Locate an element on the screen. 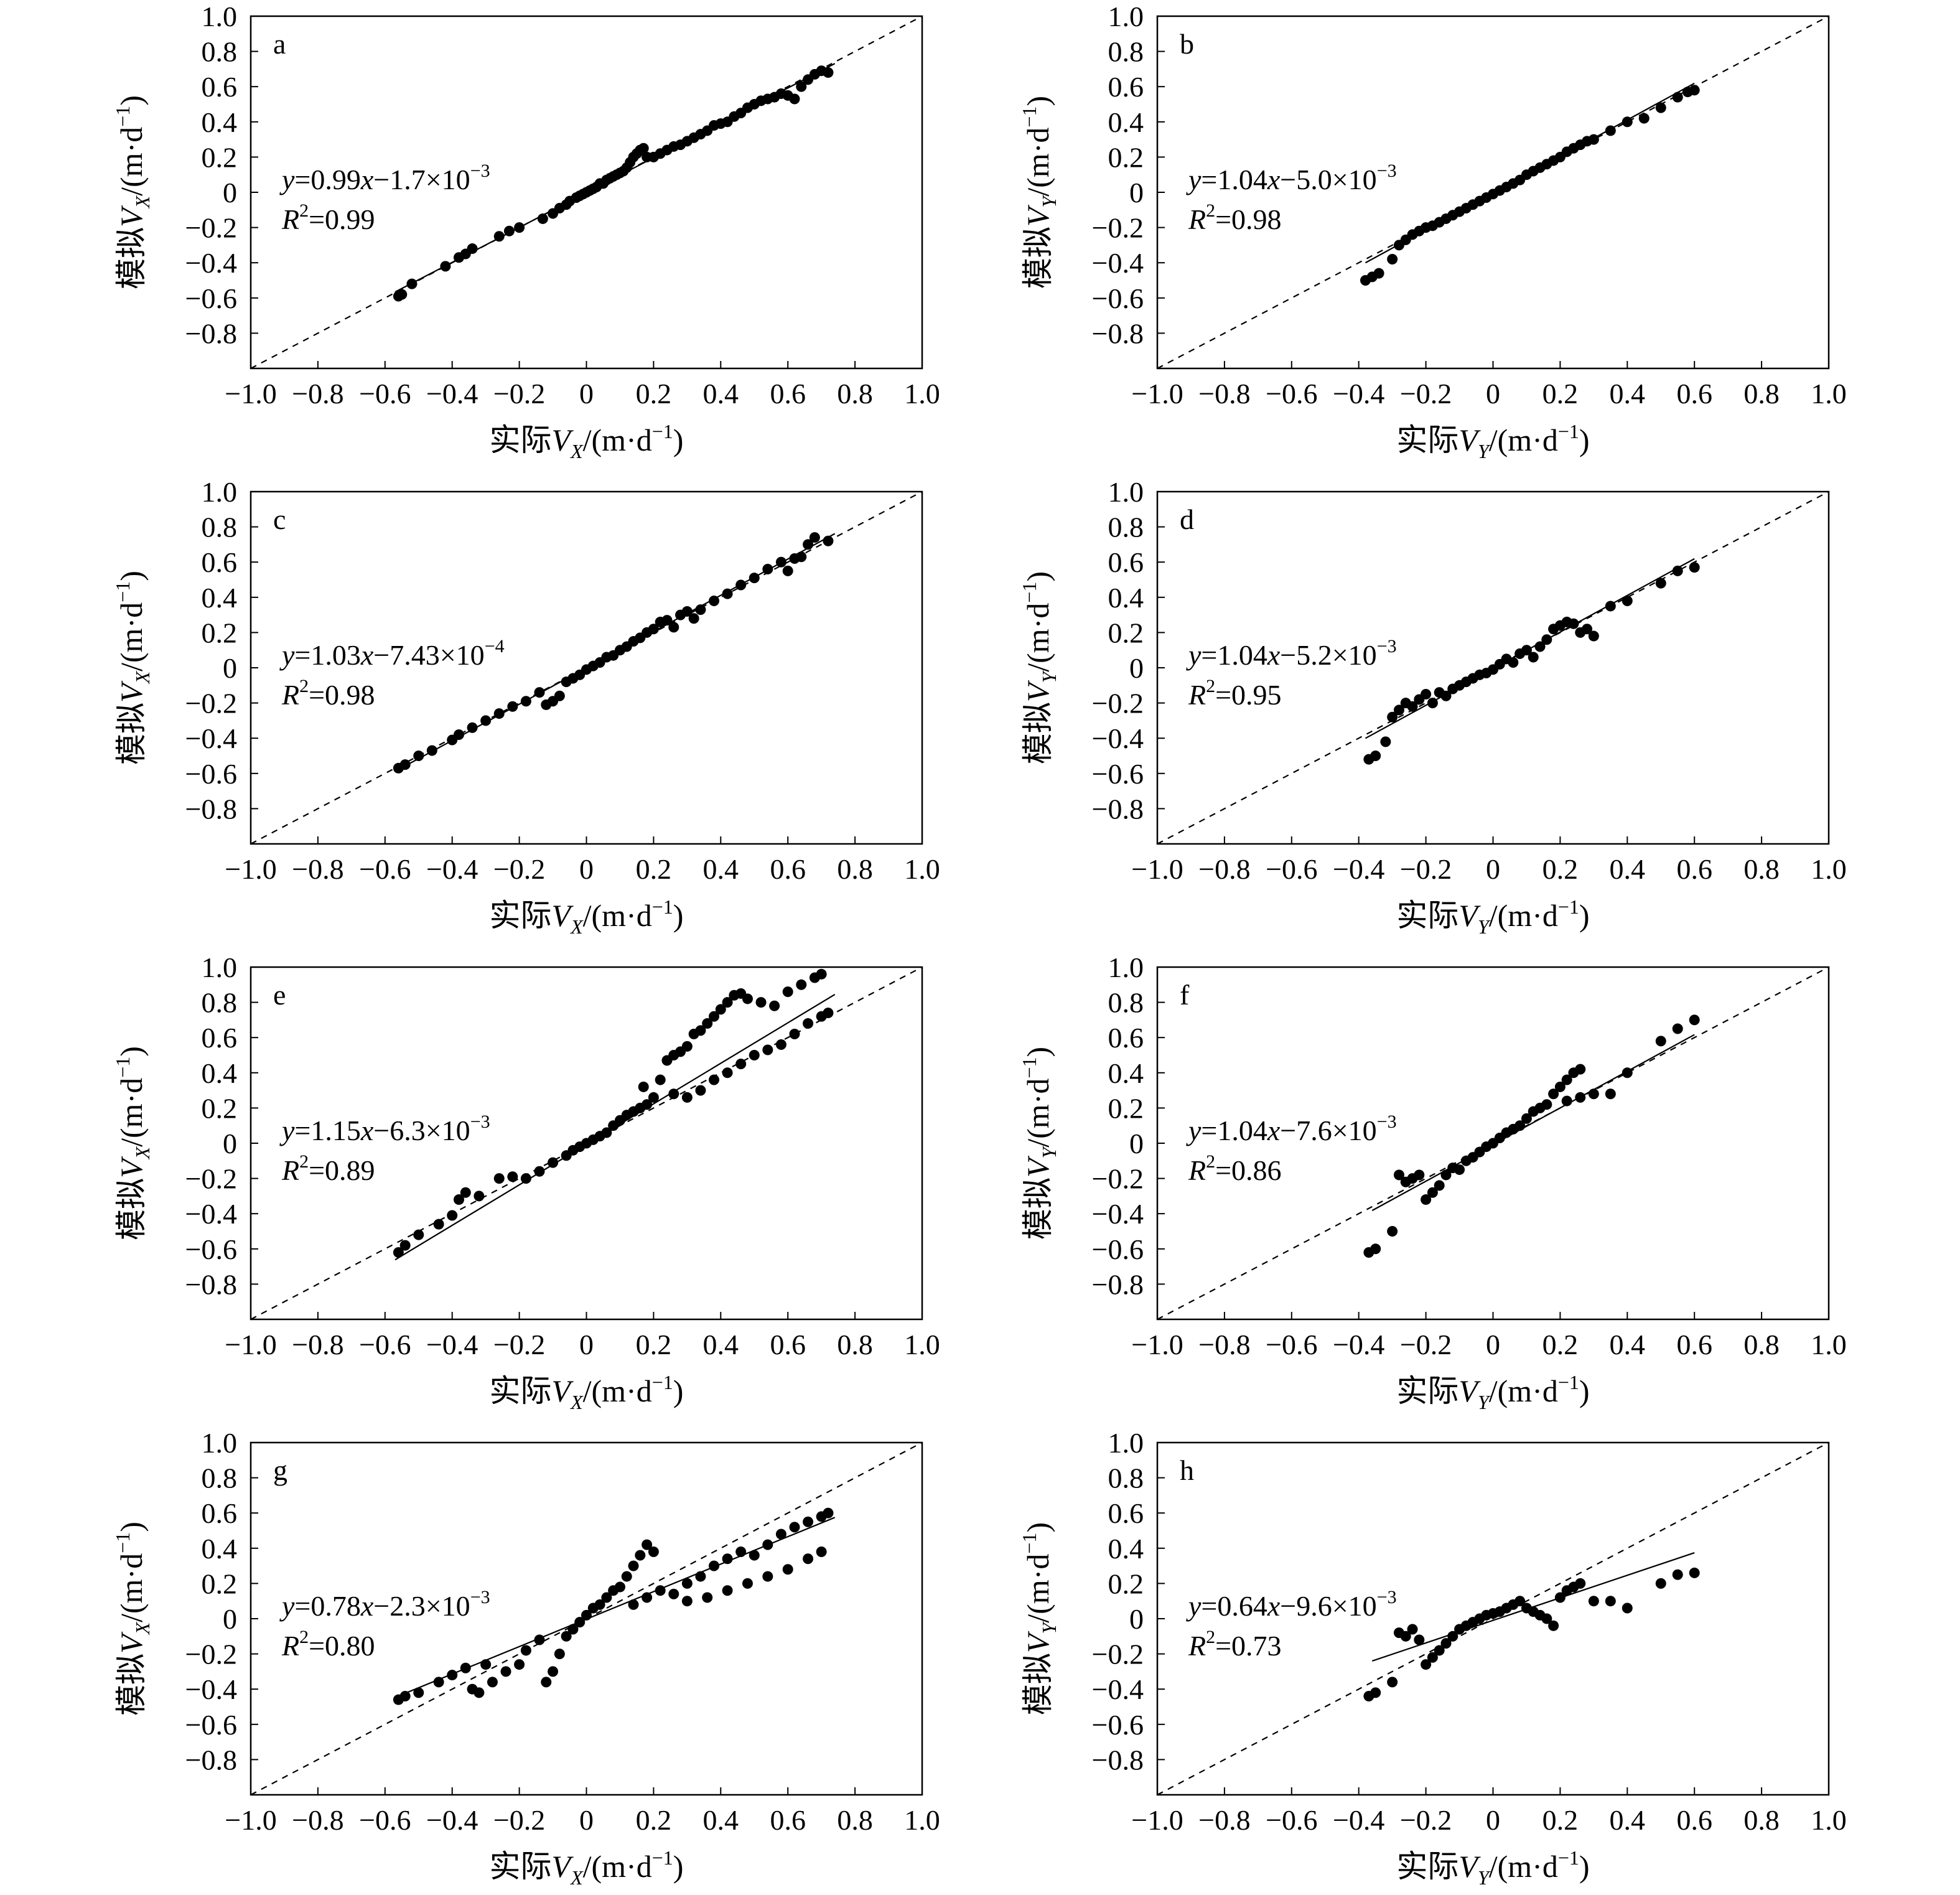  r2-sup: 2 is located at coordinates (304, 686).